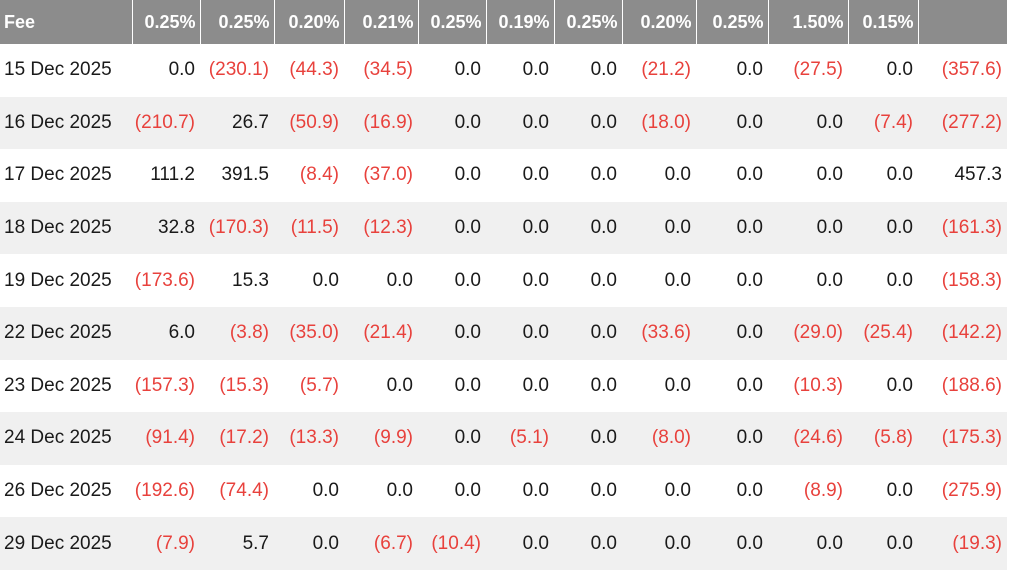  What do you see at coordinates (58, 438) in the screenshot?
I see `row-date-cell: 24 Dec 2025` at bounding box center [58, 438].